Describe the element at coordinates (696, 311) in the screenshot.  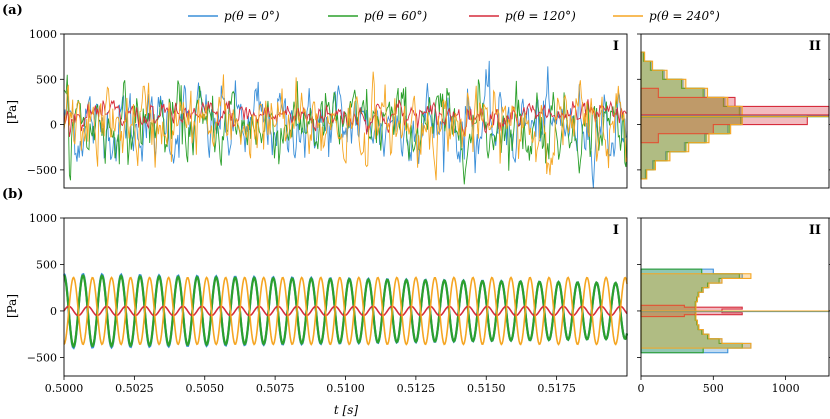
I see `hist-series` at that location.